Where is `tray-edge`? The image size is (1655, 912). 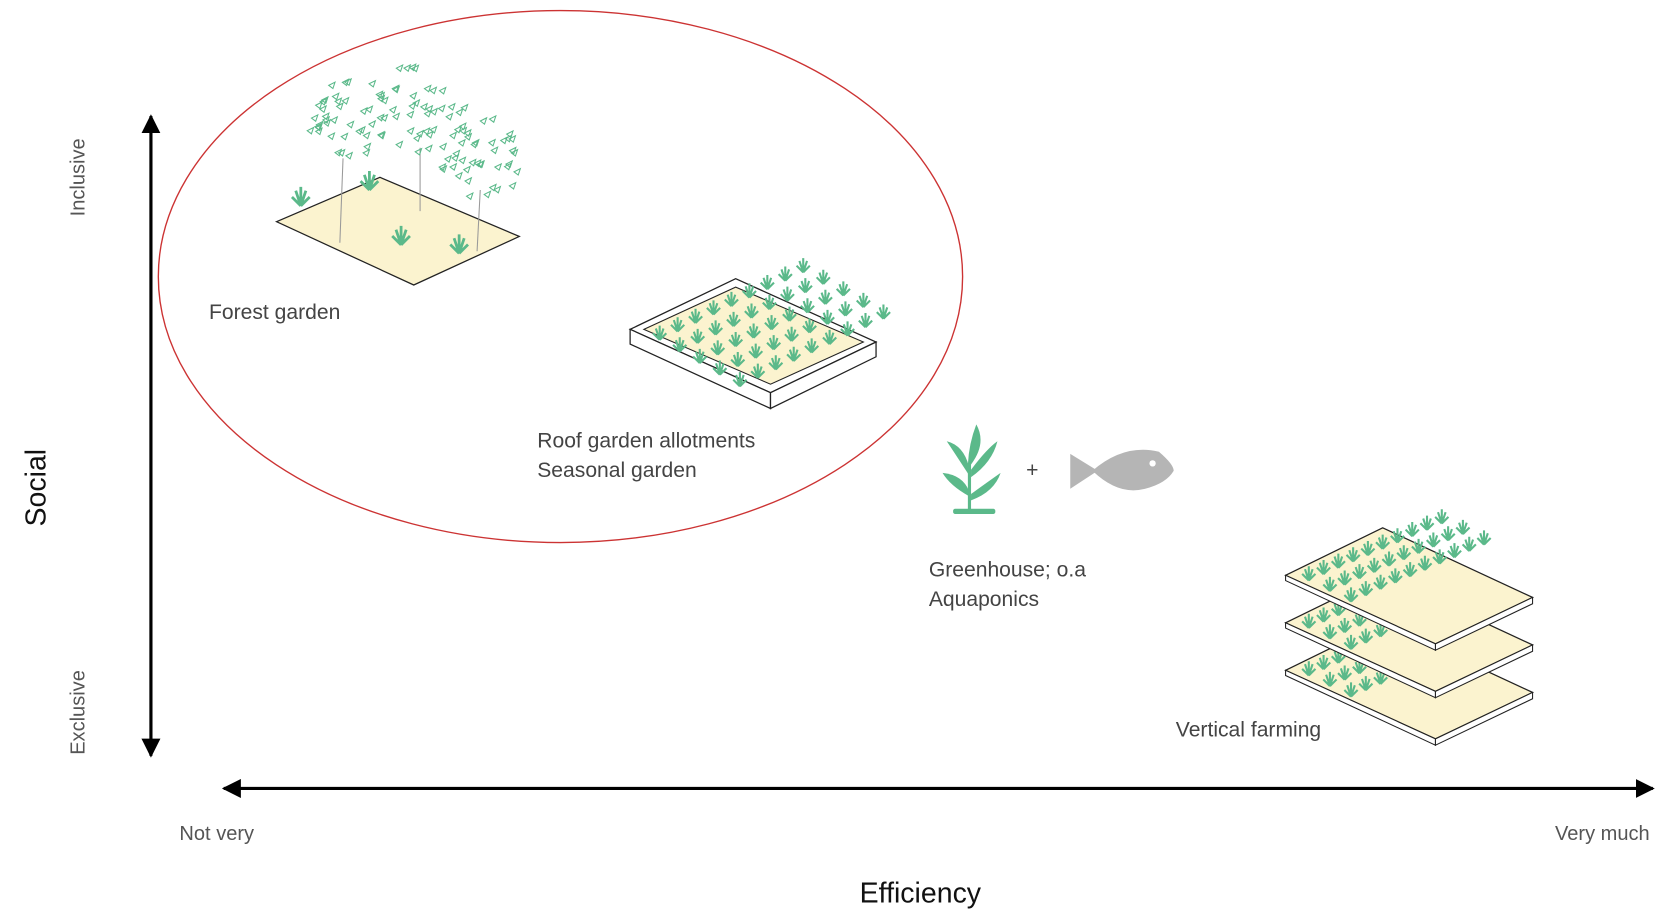 tray-edge is located at coordinates (1484, 624).